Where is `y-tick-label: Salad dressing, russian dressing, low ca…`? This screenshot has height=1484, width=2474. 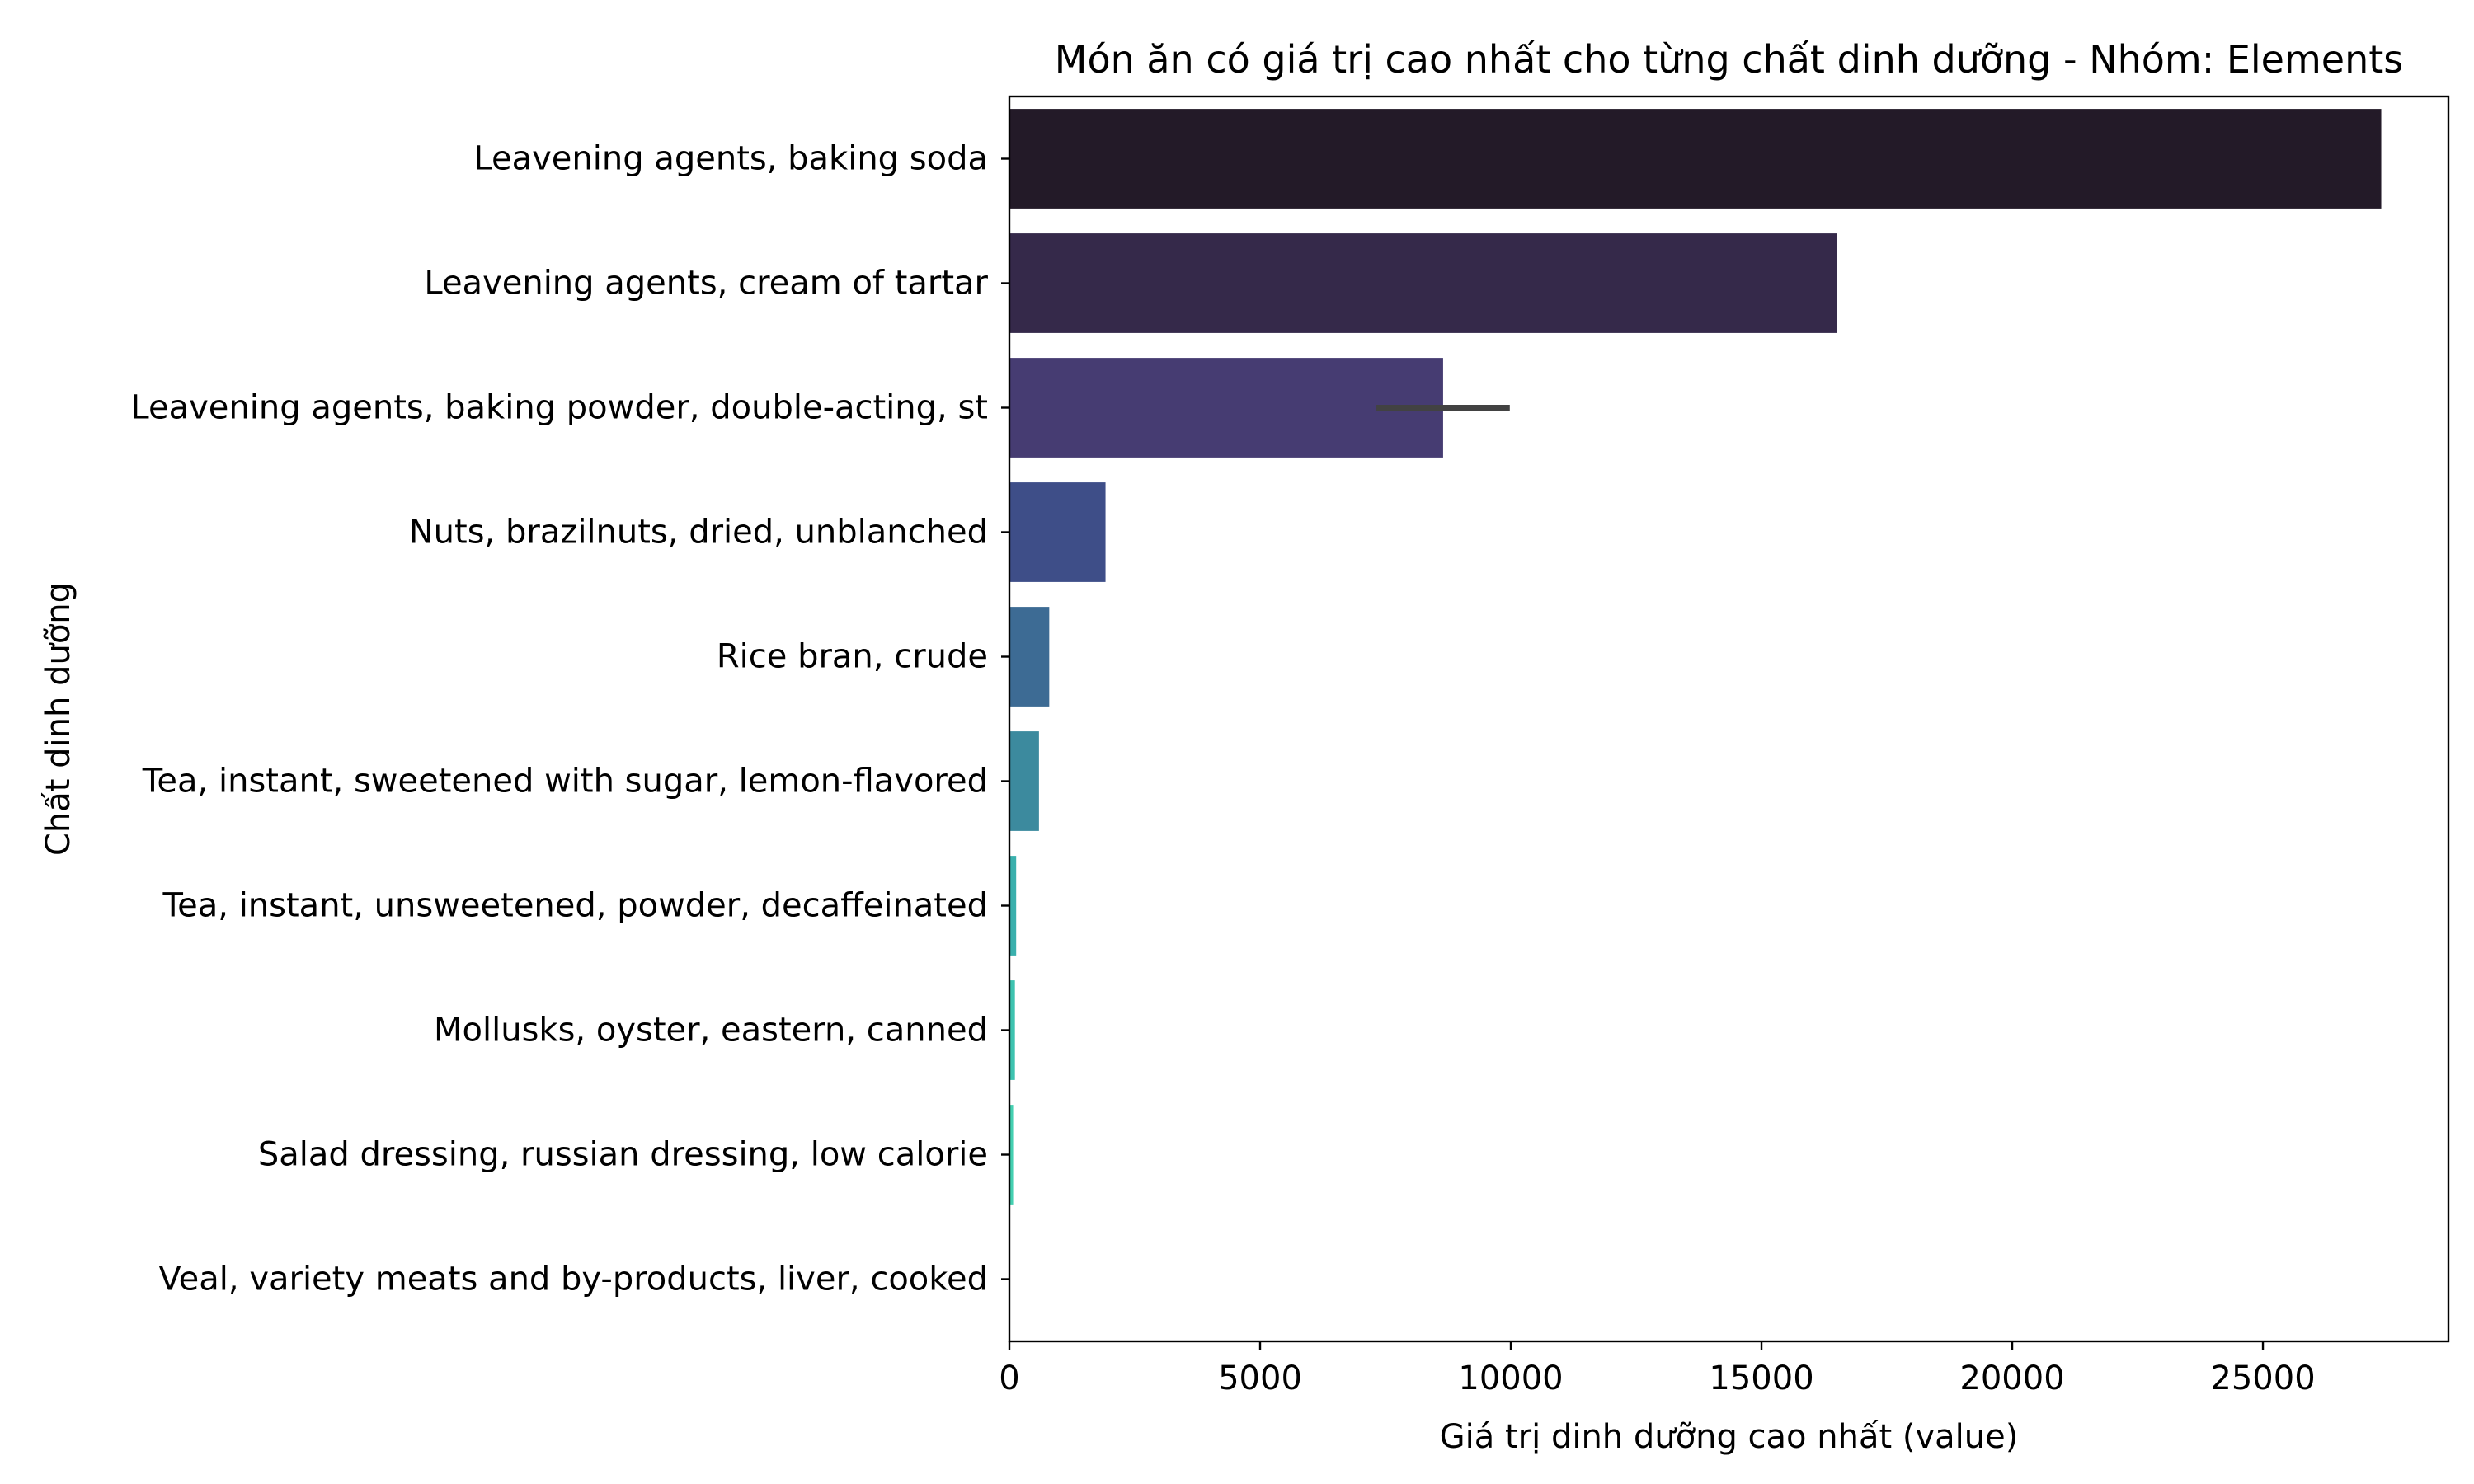 y-tick-label: Salad dressing, russian dressing, low ca… is located at coordinates (623, 1155).